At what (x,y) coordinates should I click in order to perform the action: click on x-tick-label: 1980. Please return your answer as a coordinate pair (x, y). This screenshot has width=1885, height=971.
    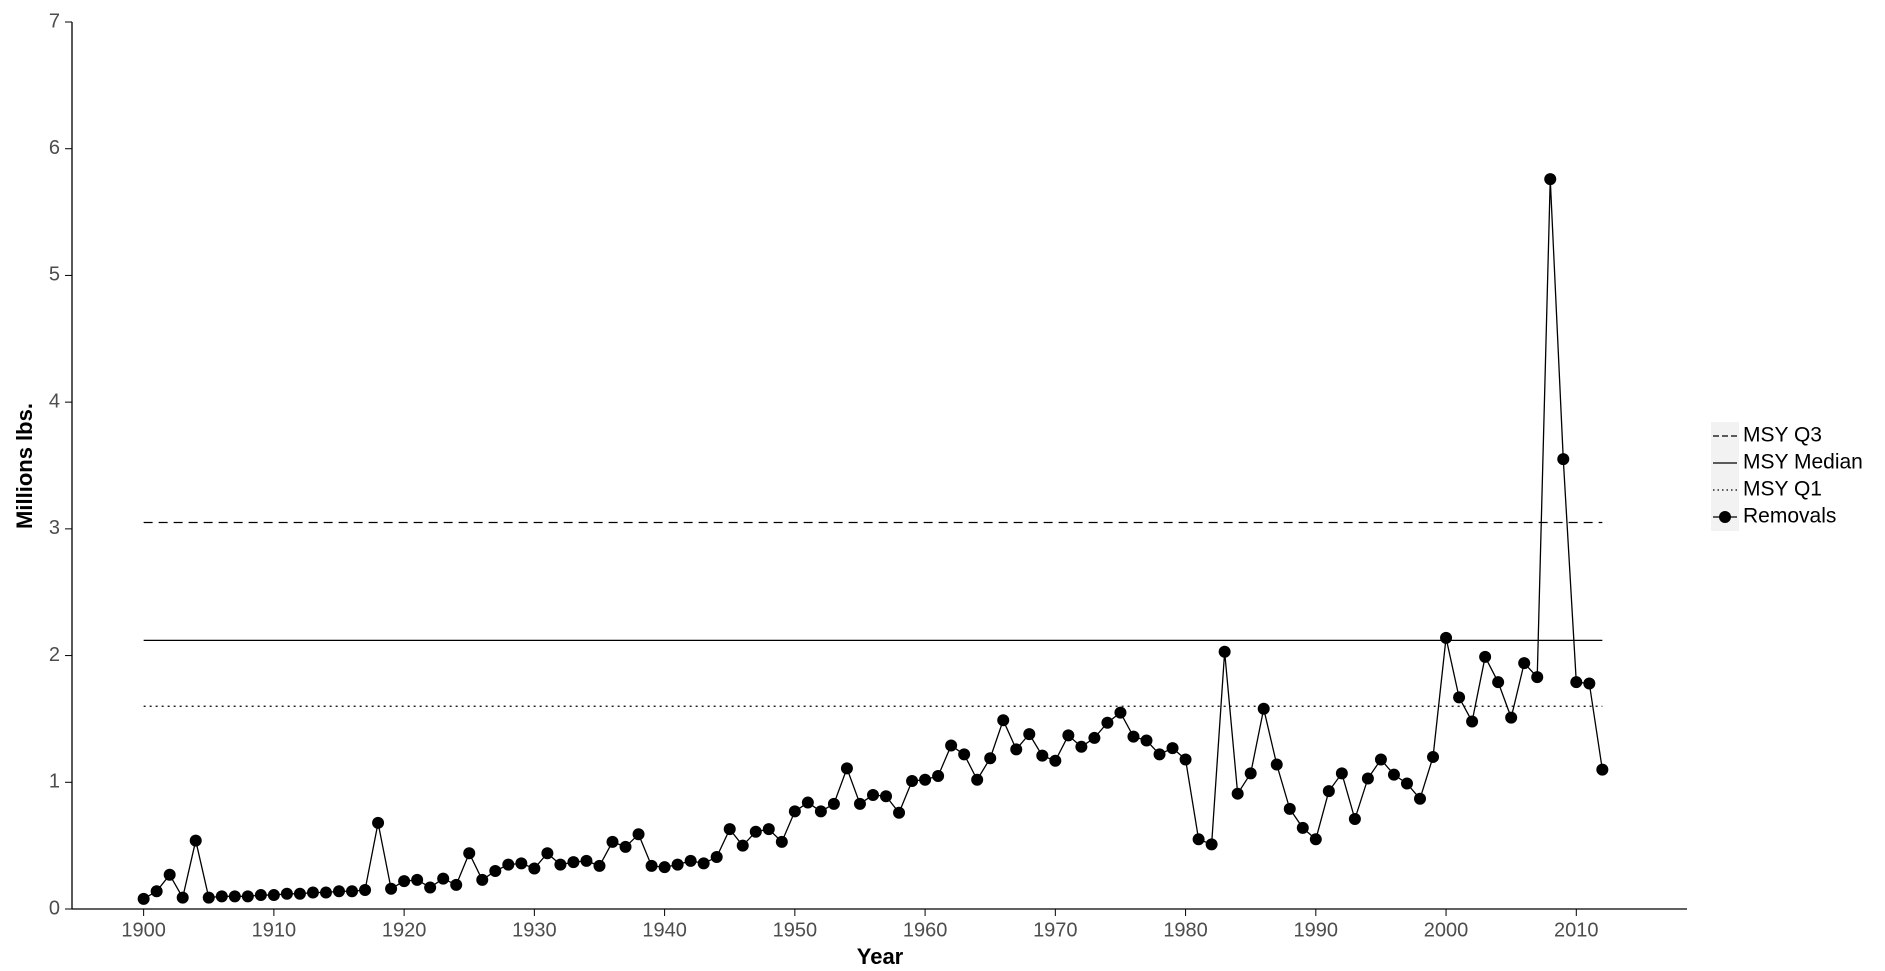
    Looking at the image, I should click on (1185, 930).